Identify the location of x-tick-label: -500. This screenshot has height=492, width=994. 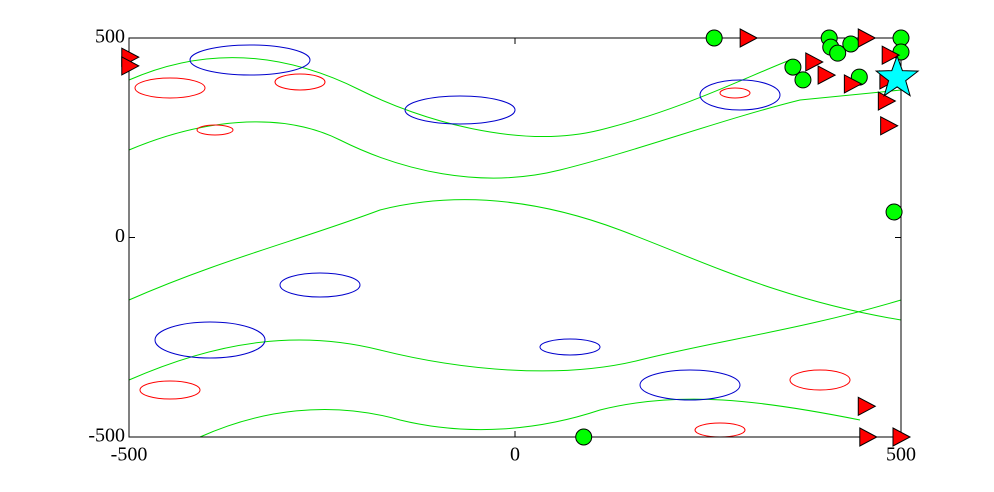
(129, 455).